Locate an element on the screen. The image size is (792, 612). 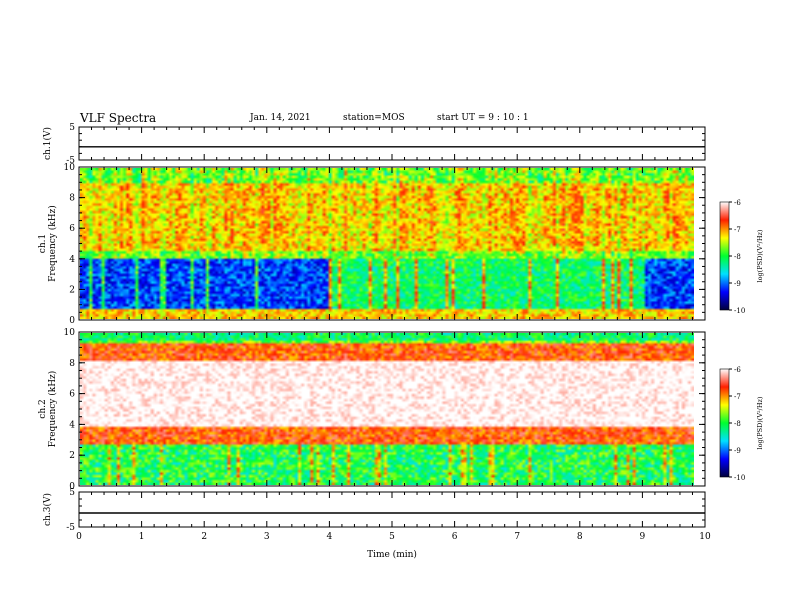
date-label: Jan. 14, 2021 is located at coordinates (280, 118).